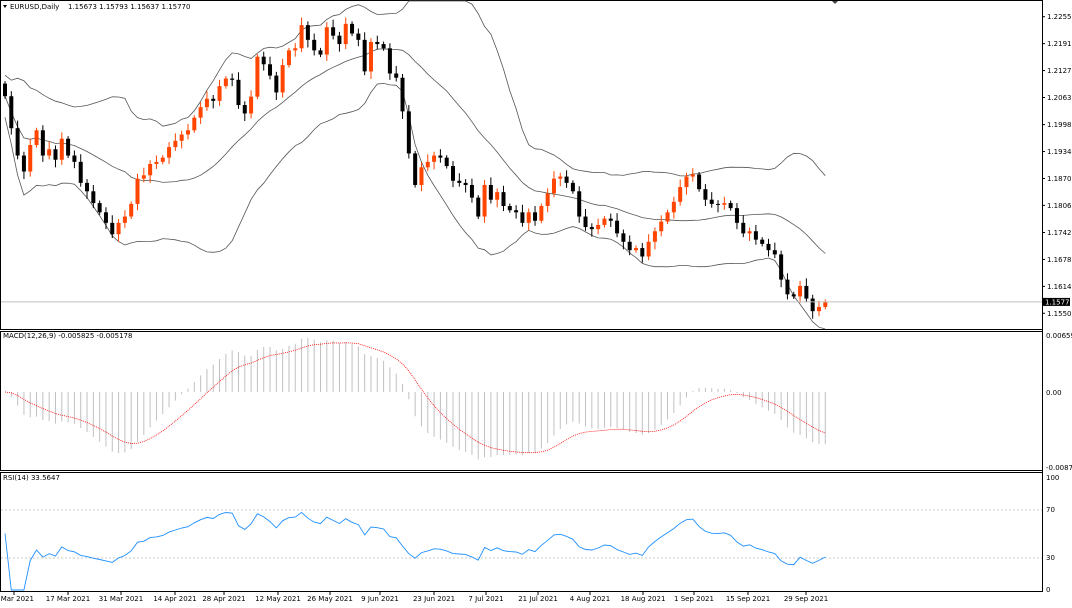  Describe the element at coordinates (835, 2) in the screenshot. I see `chart-shift-marker-icon` at that location.